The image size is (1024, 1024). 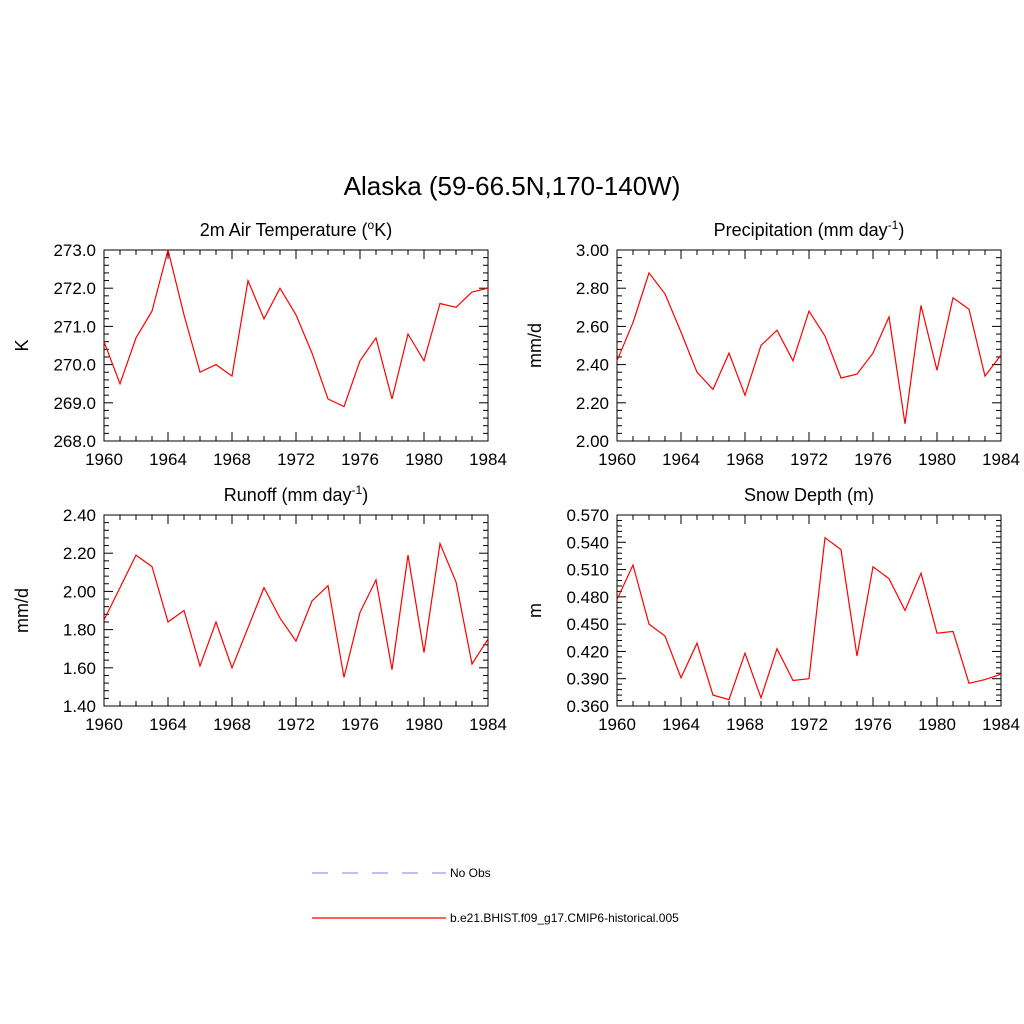 What do you see at coordinates (587, 542) in the screenshot?
I see `y-tick-label: 0.540` at bounding box center [587, 542].